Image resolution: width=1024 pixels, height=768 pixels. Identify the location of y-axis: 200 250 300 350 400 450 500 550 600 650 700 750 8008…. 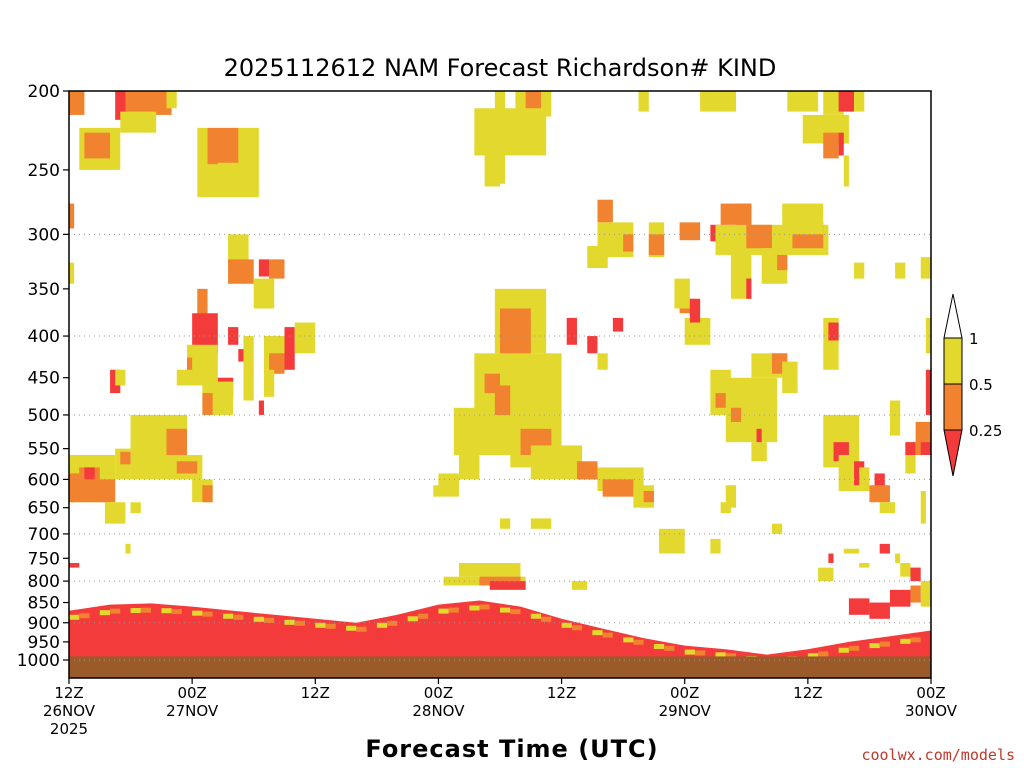
(43, 376).